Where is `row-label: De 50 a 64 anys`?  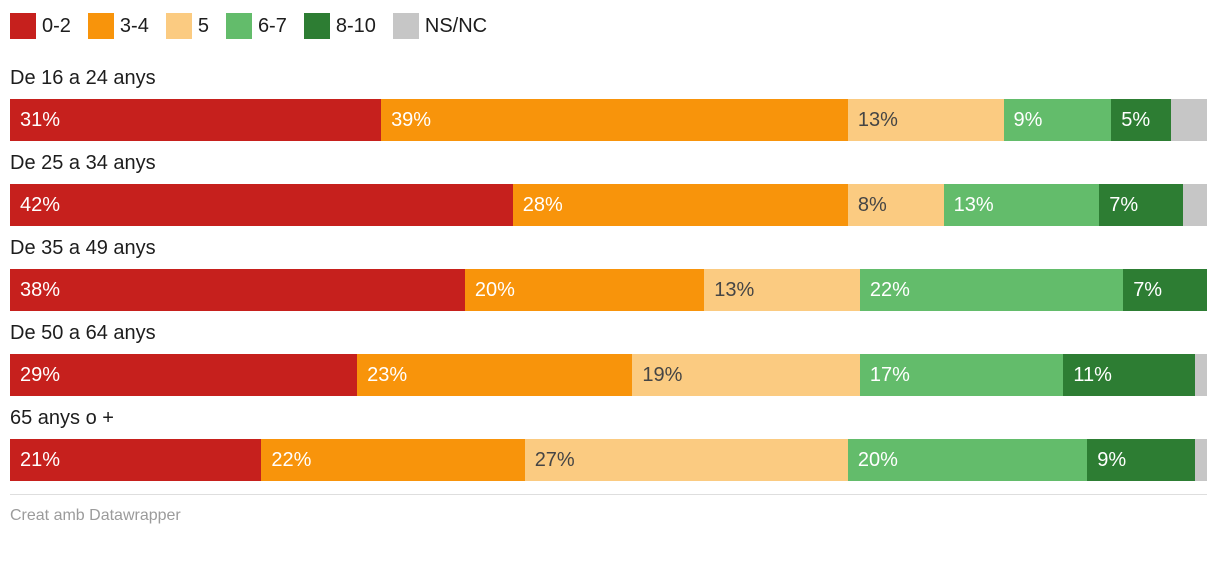
row-label: De 50 a 64 anys is located at coordinates (83, 333).